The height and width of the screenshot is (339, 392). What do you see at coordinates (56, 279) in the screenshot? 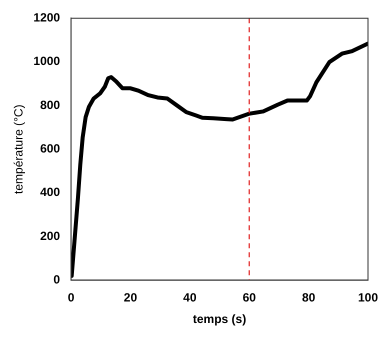
I see `y-tick-label: 0` at bounding box center [56, 279].